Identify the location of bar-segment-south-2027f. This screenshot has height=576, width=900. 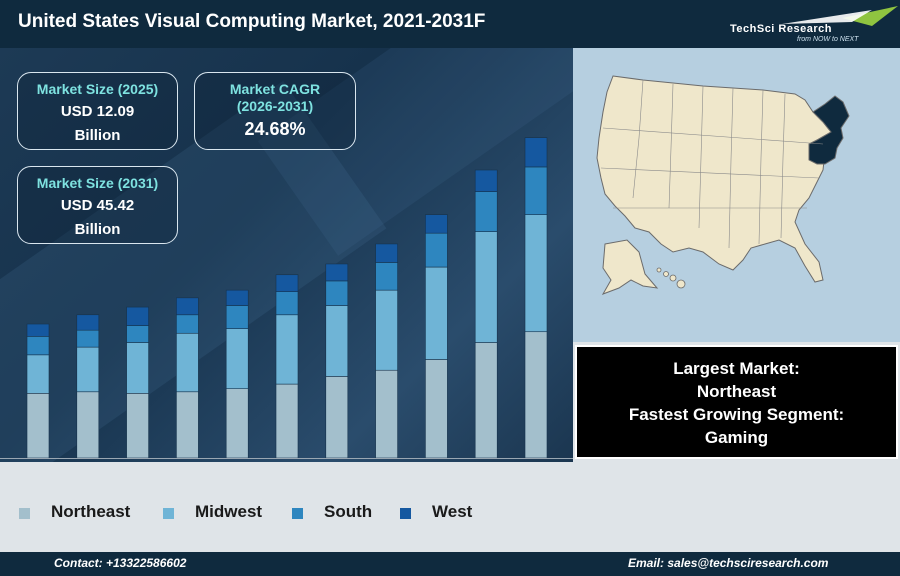
(337, 293).